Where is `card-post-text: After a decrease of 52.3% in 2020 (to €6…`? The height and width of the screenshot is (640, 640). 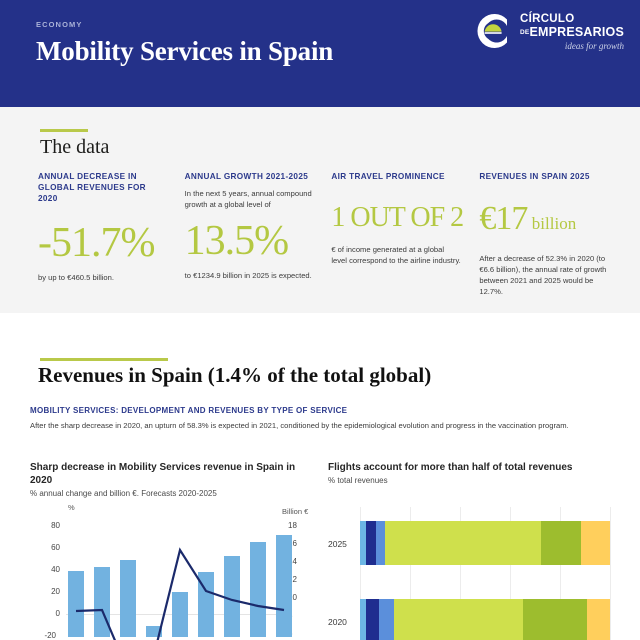 card-post-text: After a decrease of 52.3% in 2020 (to €6… is located at coordinates (543, 275).